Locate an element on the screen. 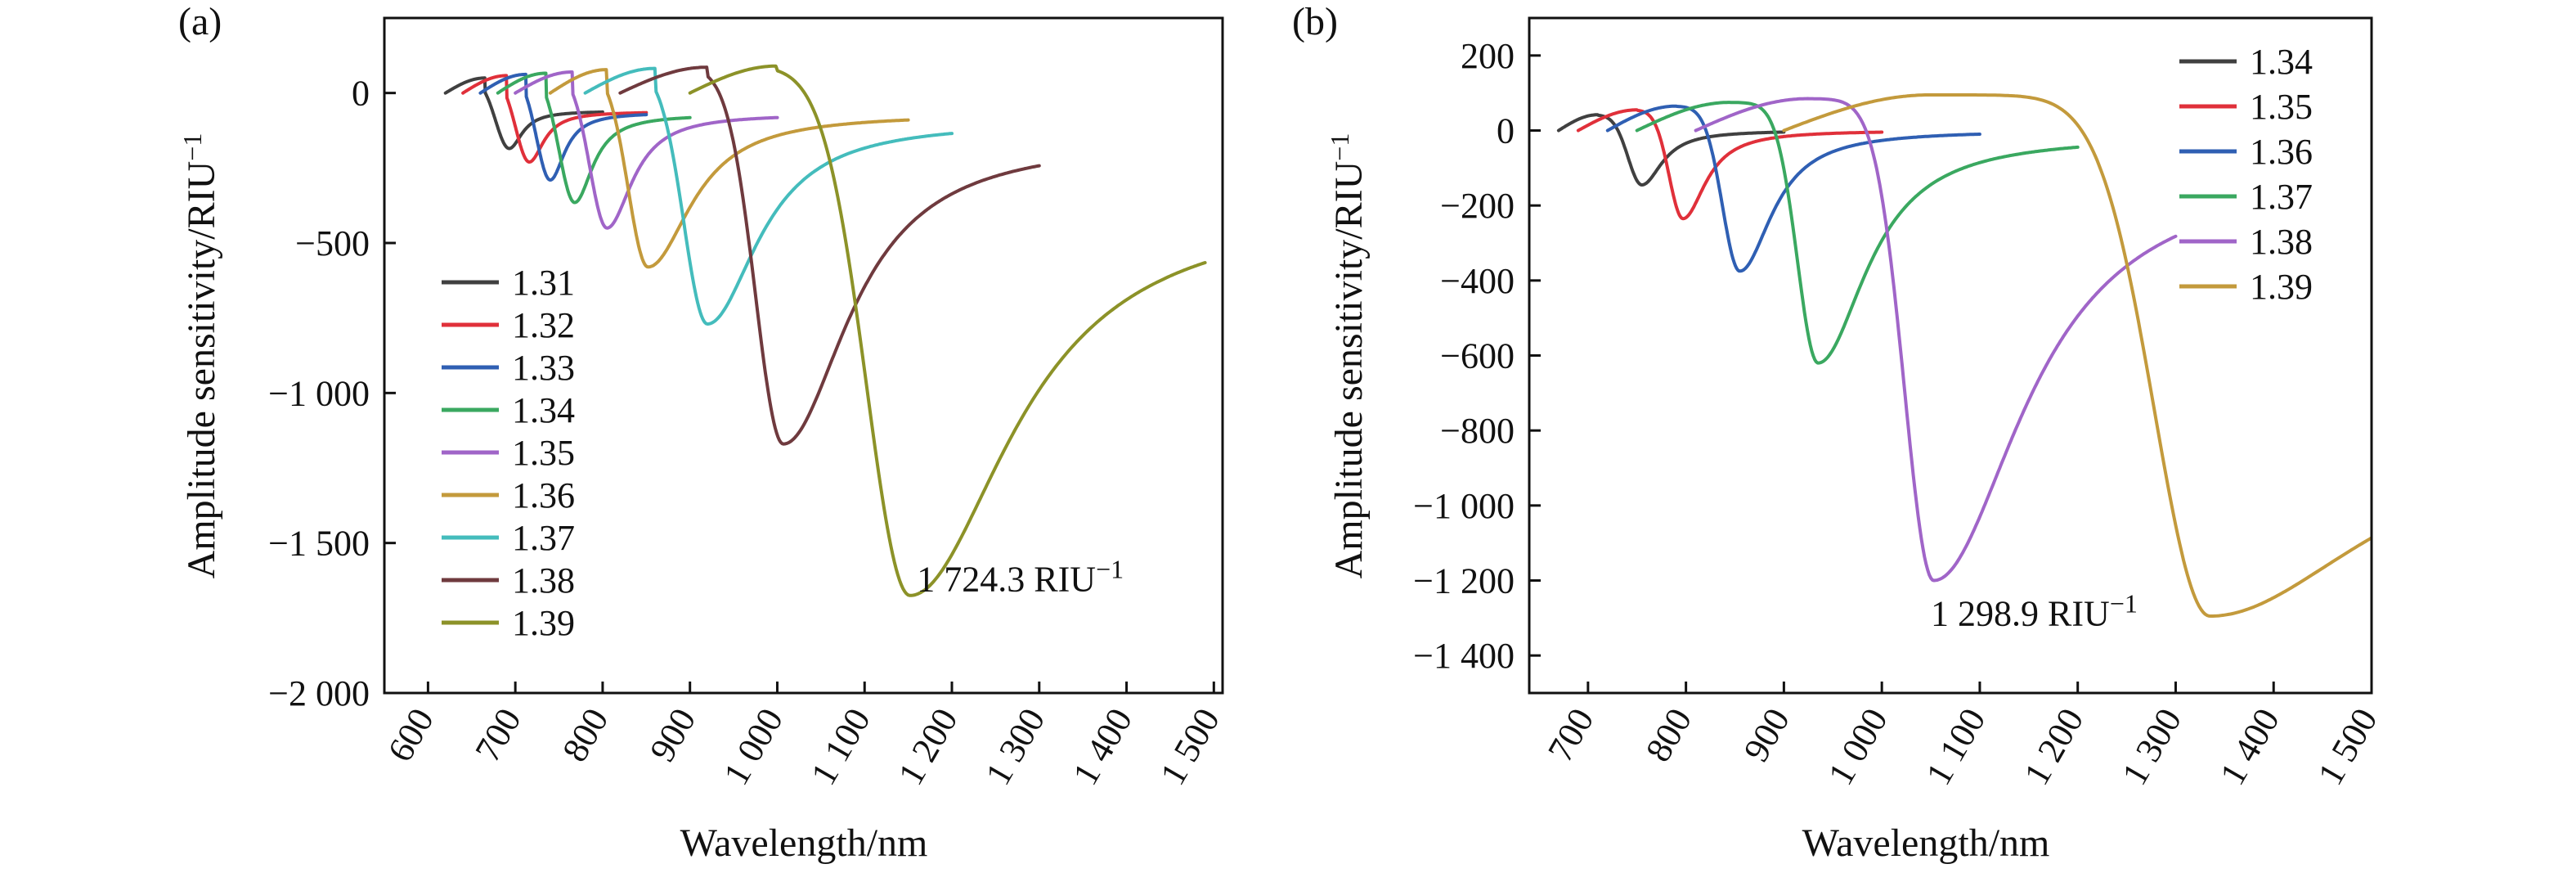 The height and width of the screenshot is (873, 2576). legend-label: 1.33 is located at coordinates (543, 368).